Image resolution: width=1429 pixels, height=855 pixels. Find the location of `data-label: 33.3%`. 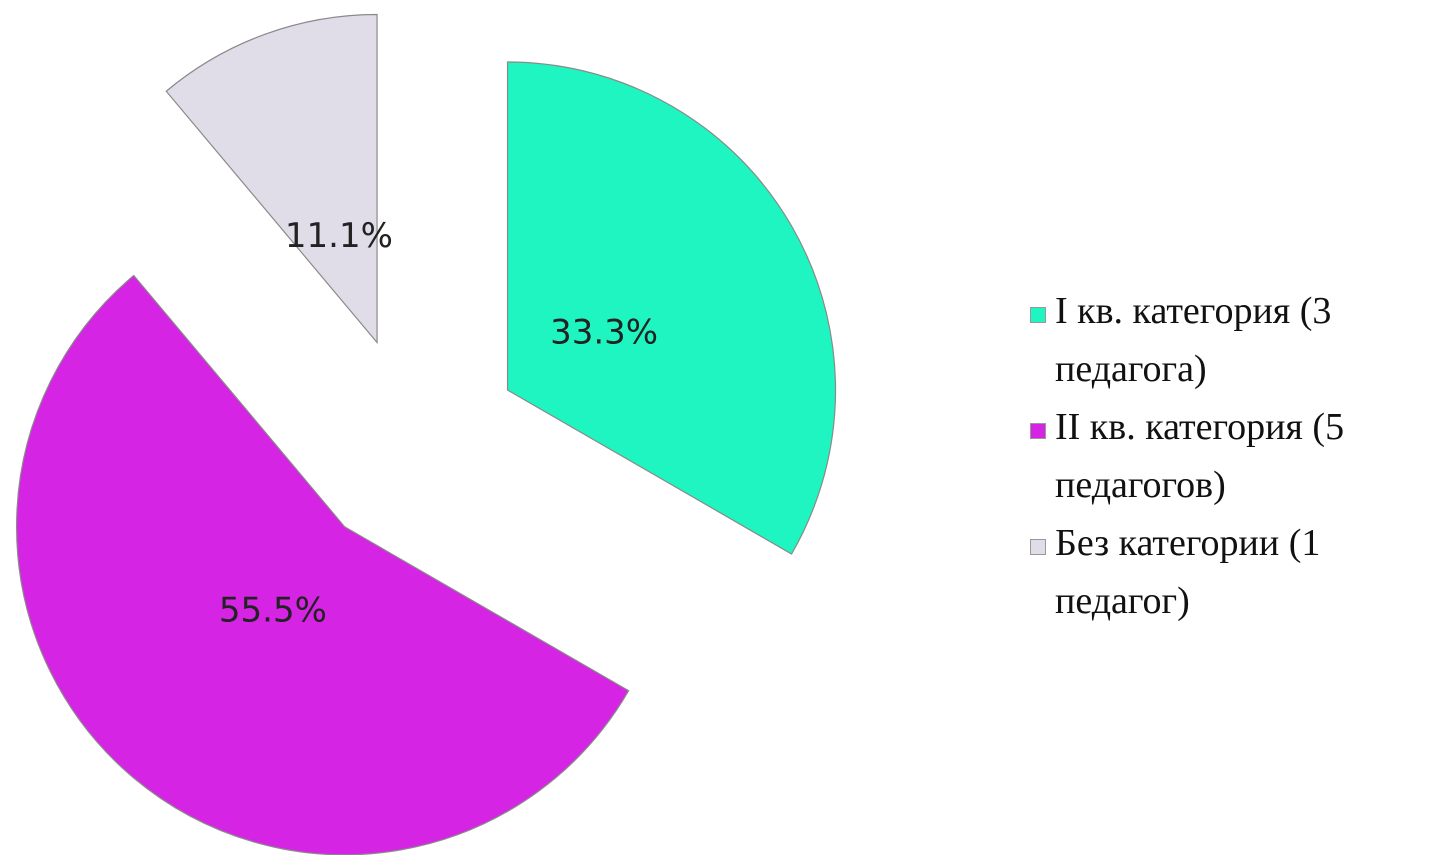

data-label: 33.3% is located at coordinates (604, 333).